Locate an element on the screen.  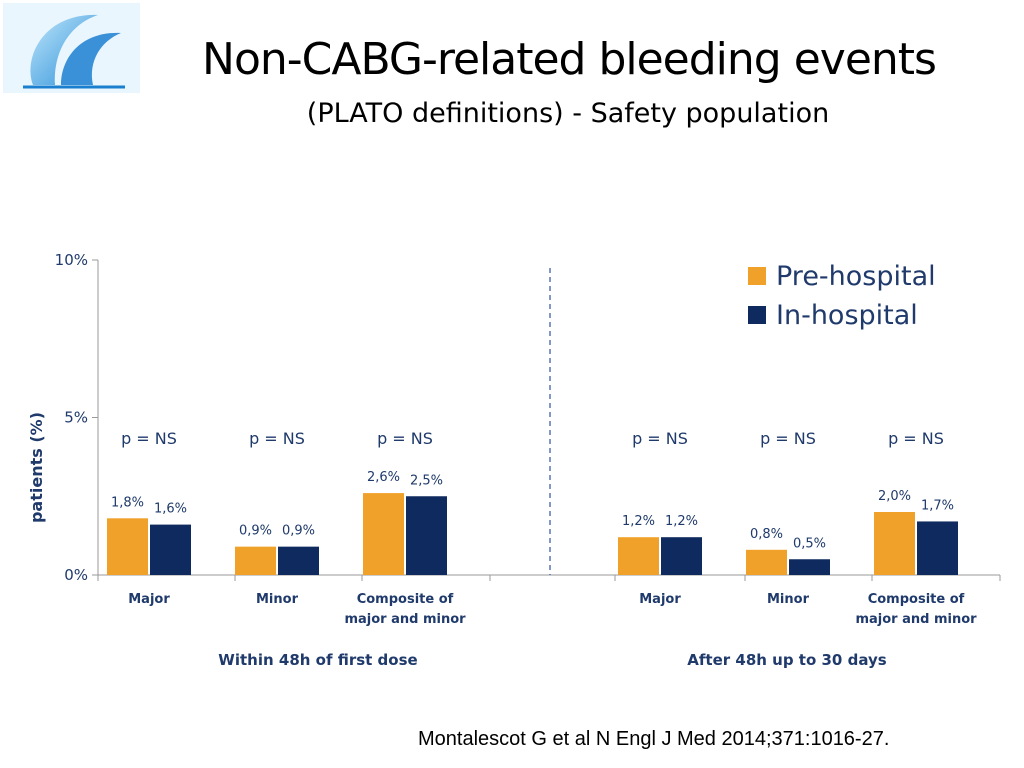
logo-wave-icon is located at coordinates (71, 48).